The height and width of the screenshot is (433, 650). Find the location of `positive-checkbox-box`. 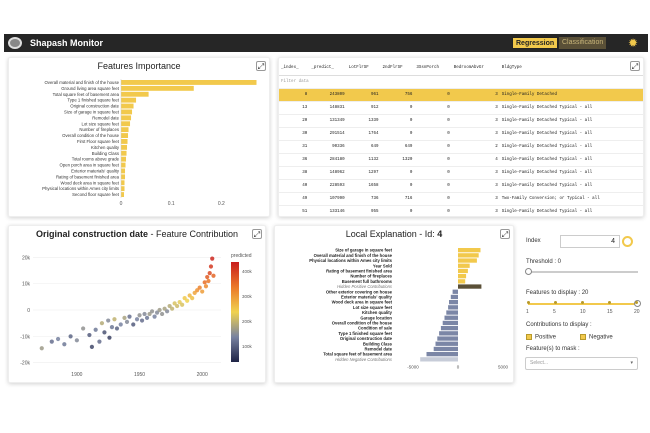

positive-checkbox-box is located at coordinates (529, 337).